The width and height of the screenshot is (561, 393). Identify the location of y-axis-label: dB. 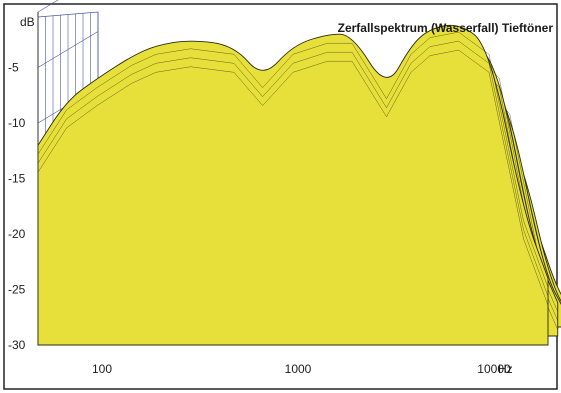
(27, 22).